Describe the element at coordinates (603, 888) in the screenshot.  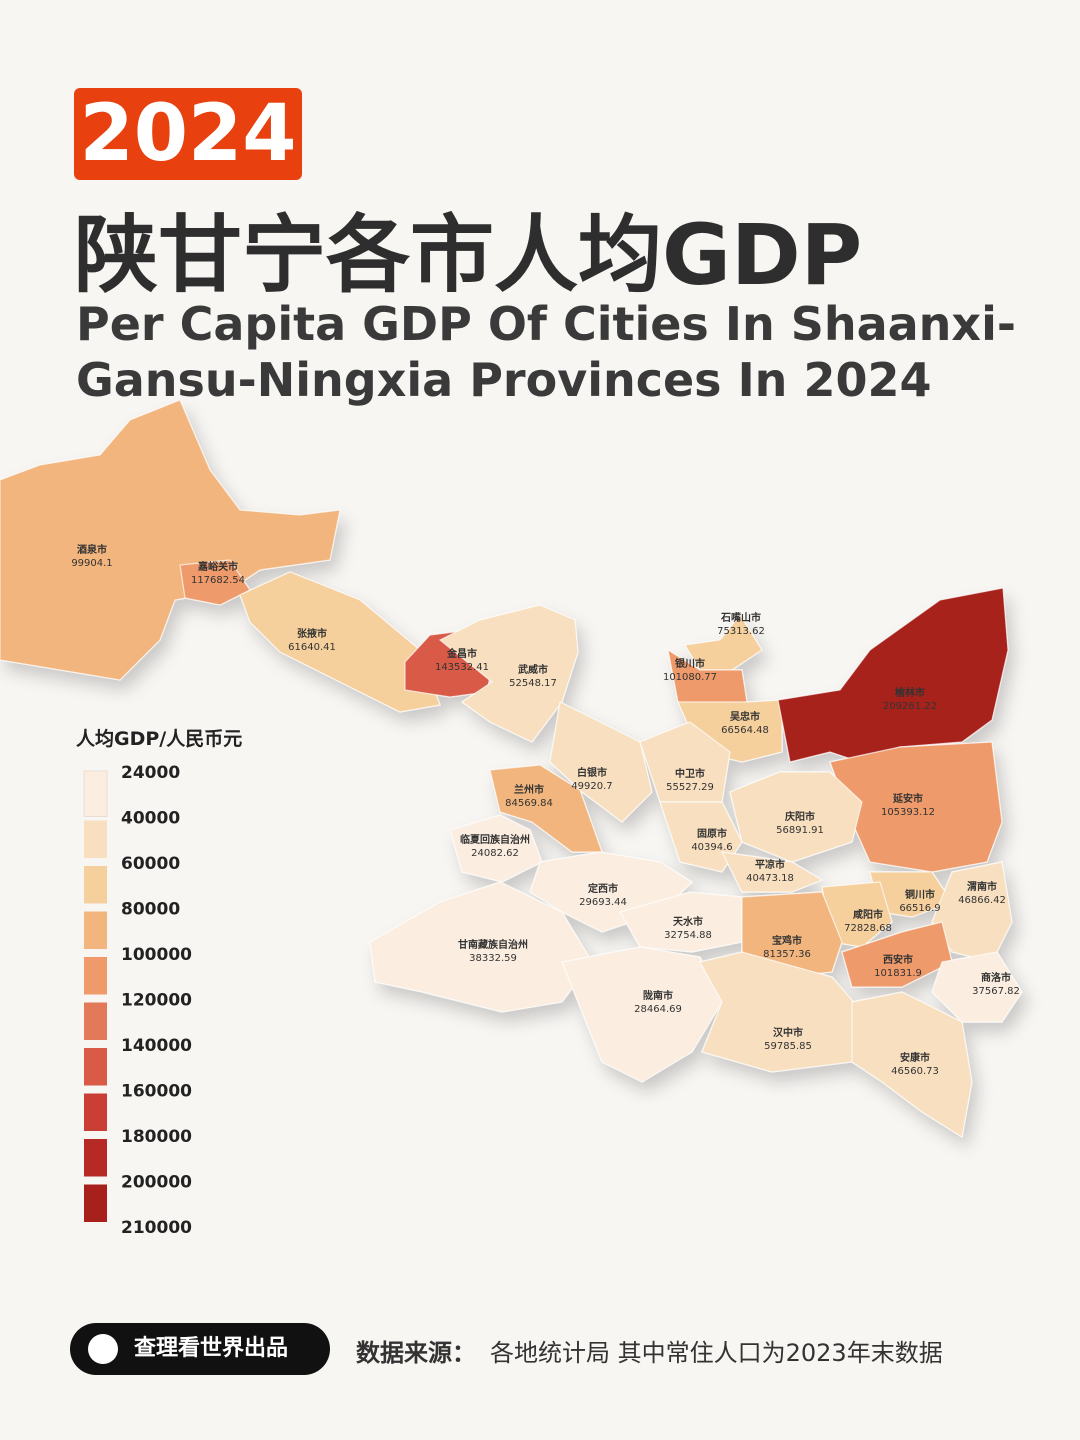
I see `city-name: 定西市` at that location.